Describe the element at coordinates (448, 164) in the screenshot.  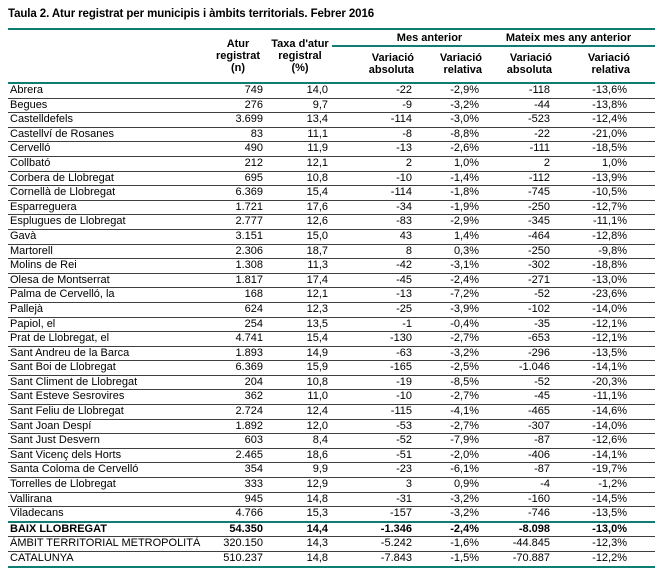
I see `cell-variacio-relativa-mes: 1,0%` at that location.